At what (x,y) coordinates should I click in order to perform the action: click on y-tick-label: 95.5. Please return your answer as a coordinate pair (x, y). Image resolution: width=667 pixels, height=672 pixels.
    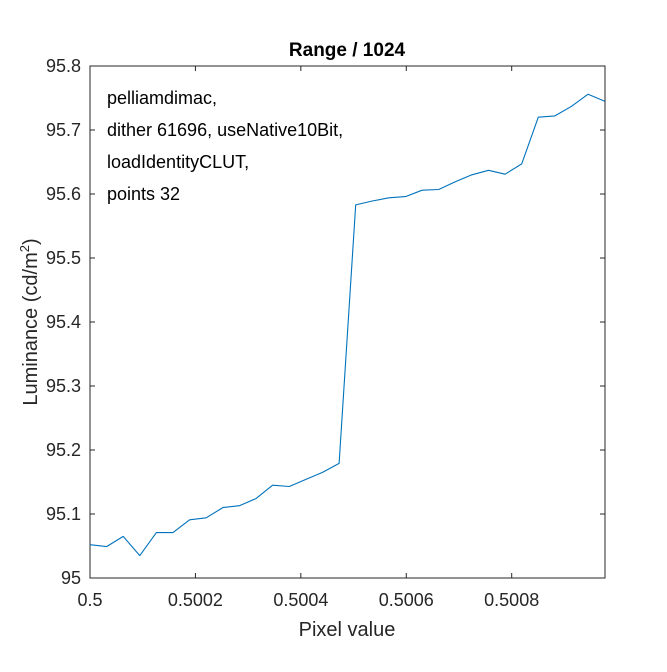
    Looking at the image, I should click on (63, 258).